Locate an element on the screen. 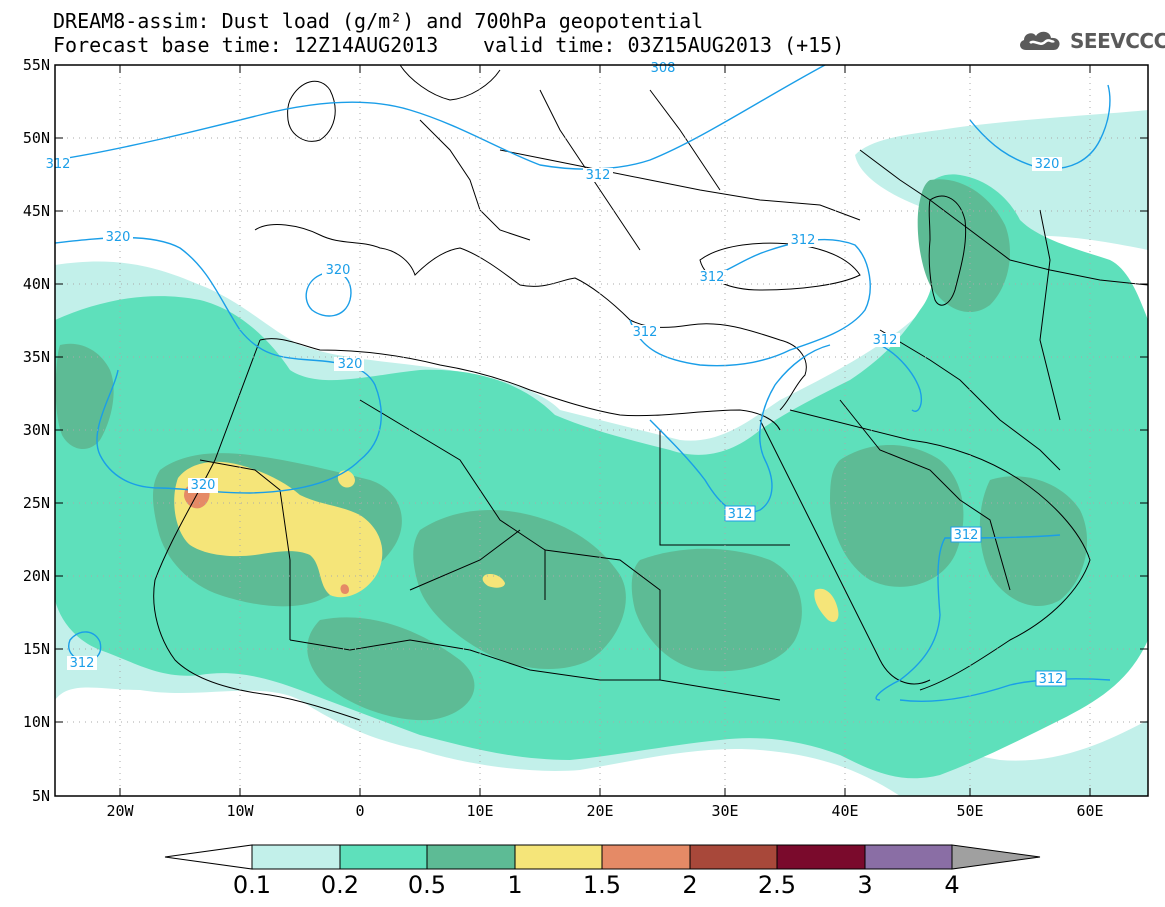 Image resolution: width=1165 pixels, height=907 pixels. lon-label: 0 is located at coordinates (359, 811).